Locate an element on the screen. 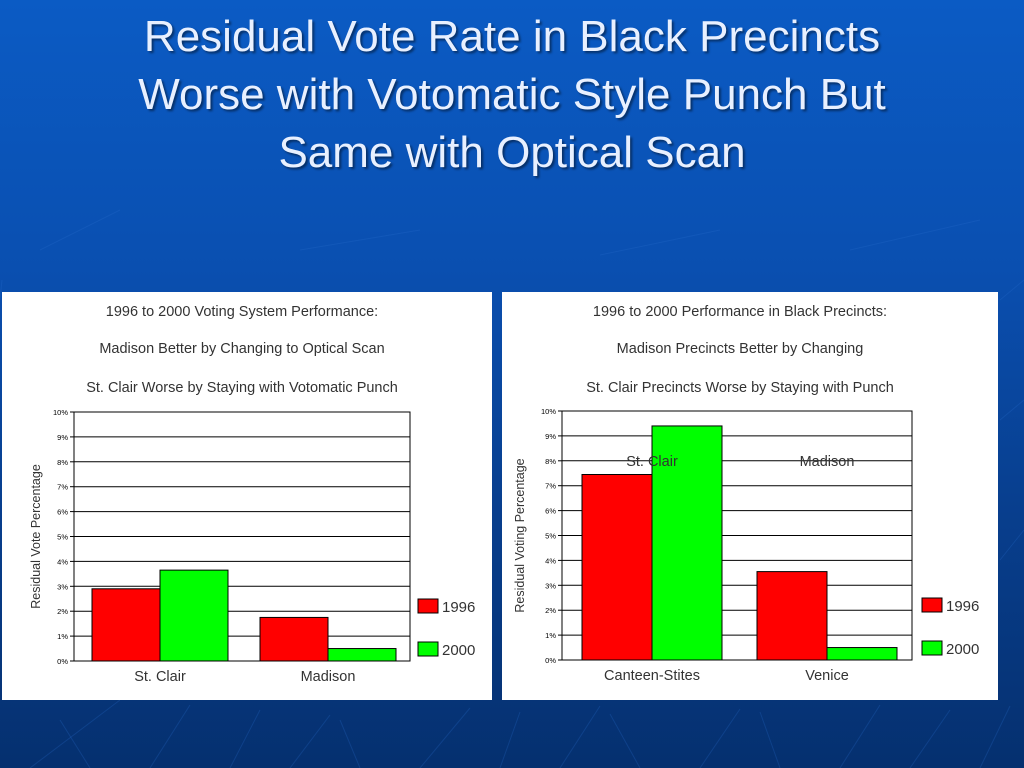  bar-1996-st-clair is located at coordinates (126, 625).